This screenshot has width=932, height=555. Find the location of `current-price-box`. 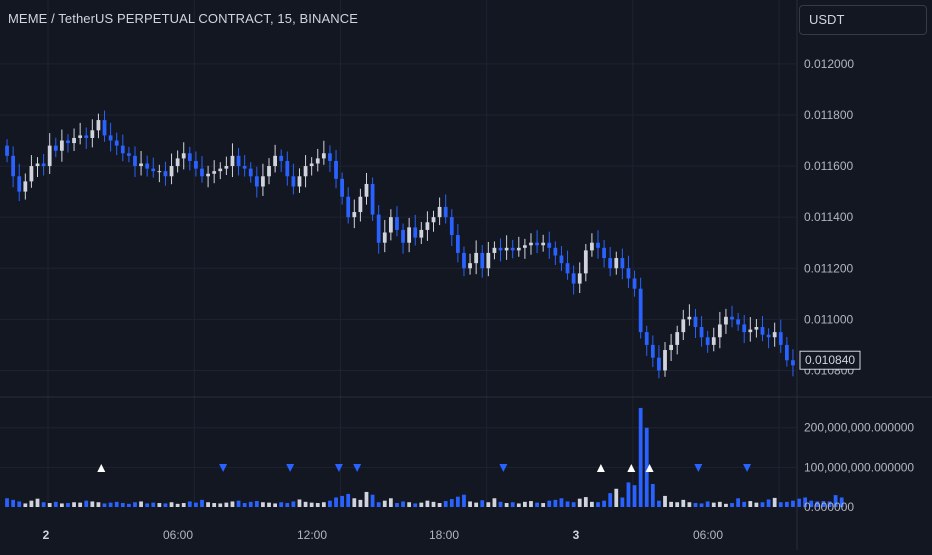

current-price-box is located at coordinates (830, 360).